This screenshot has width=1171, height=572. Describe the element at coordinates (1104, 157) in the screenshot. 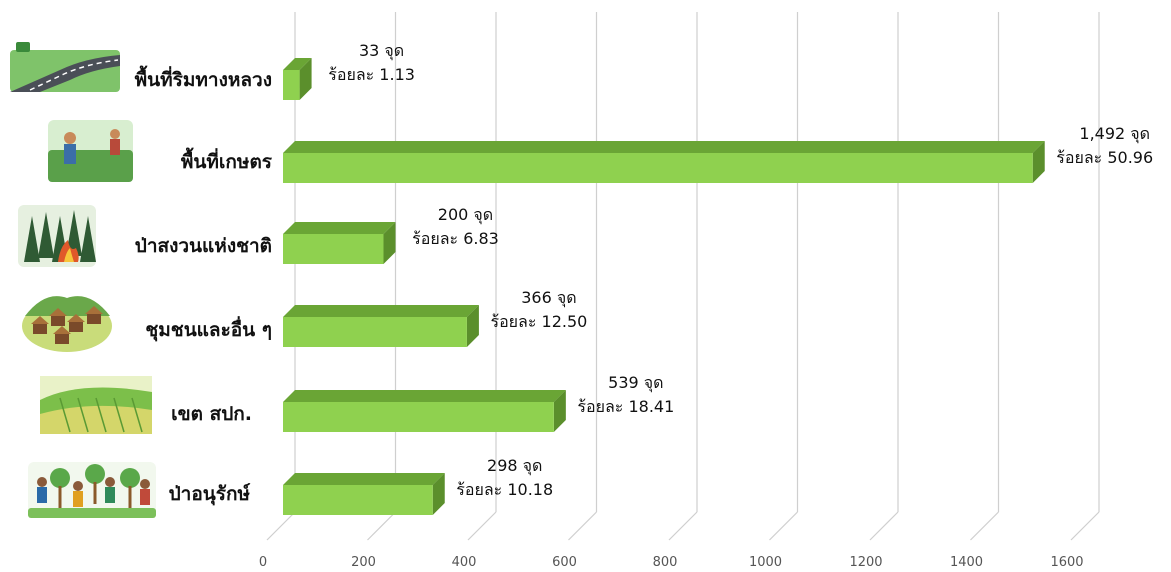

I see `percent-label: ร้อยละ 50.96` at that location.